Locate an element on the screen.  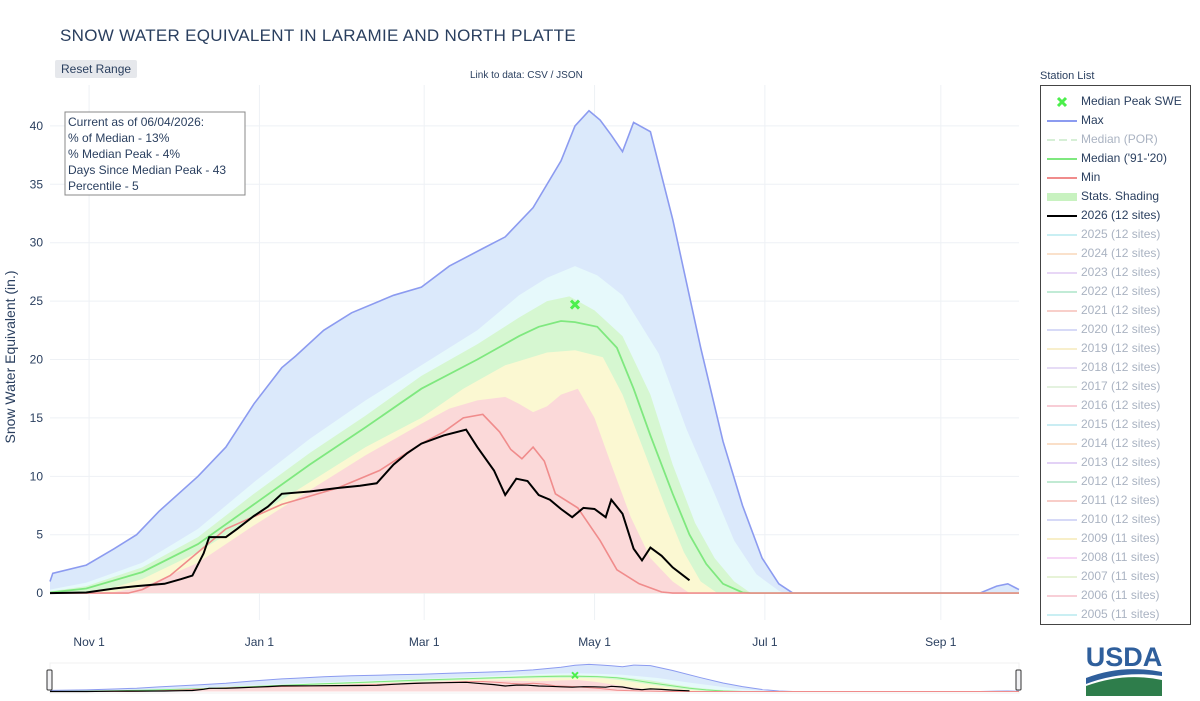
legend-item-label: 2008 (11 sites) is located at coordinates (1120, 557).